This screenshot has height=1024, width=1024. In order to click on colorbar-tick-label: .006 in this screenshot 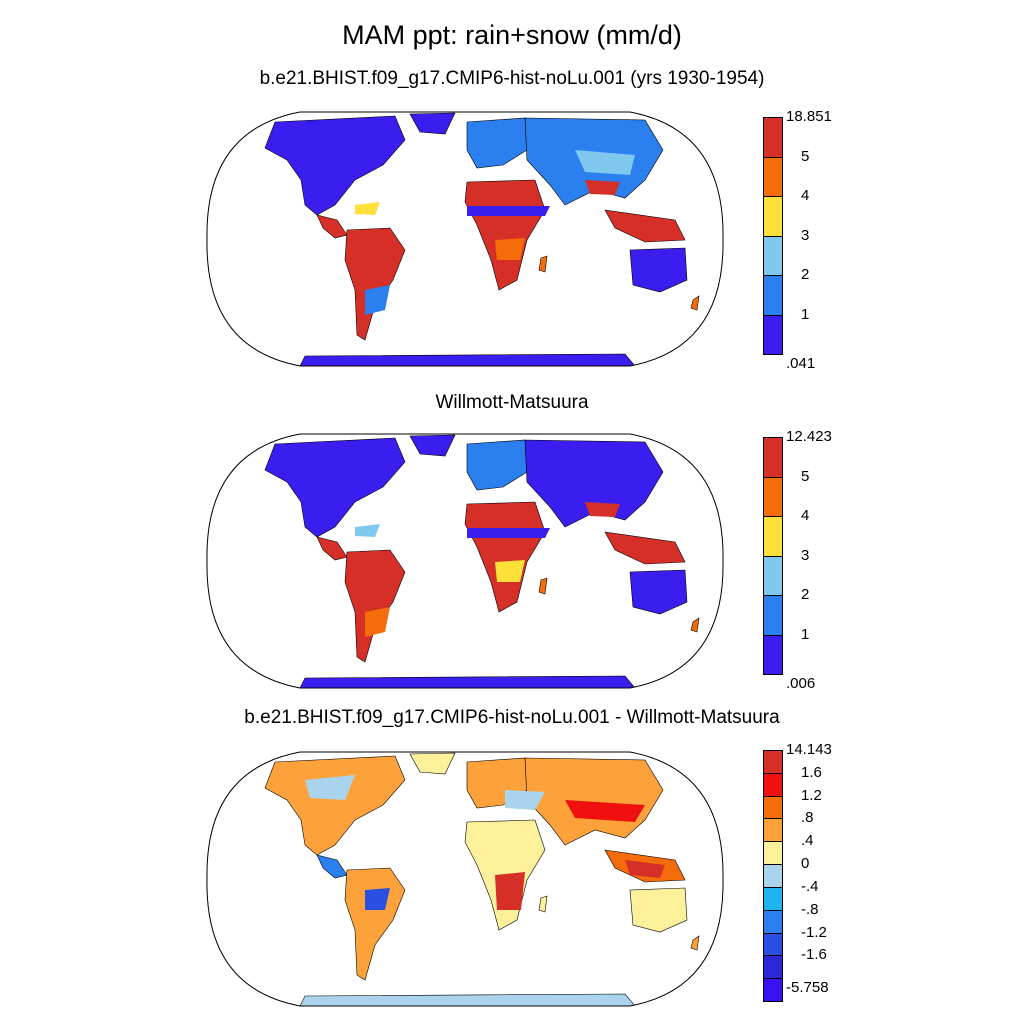, I will do `click(801, 683)`.